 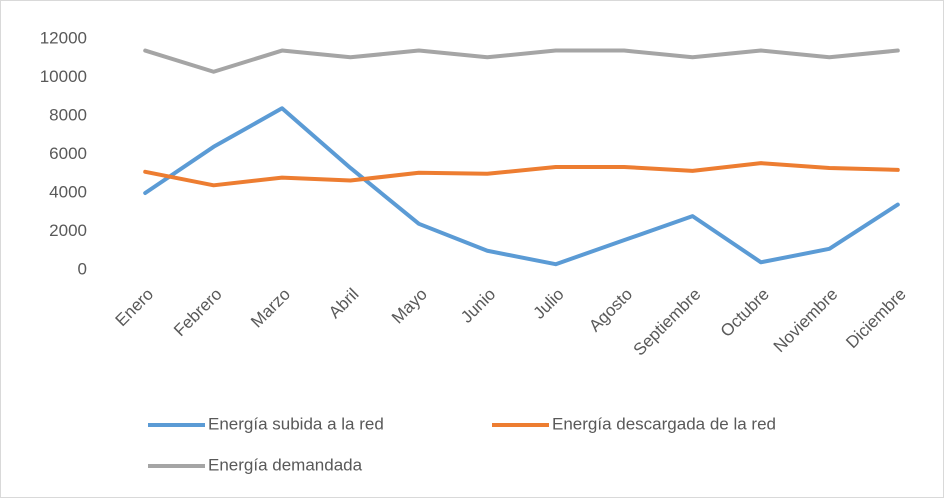 I want to click on y-tick-label: 6000, so click(x=68, y=153).